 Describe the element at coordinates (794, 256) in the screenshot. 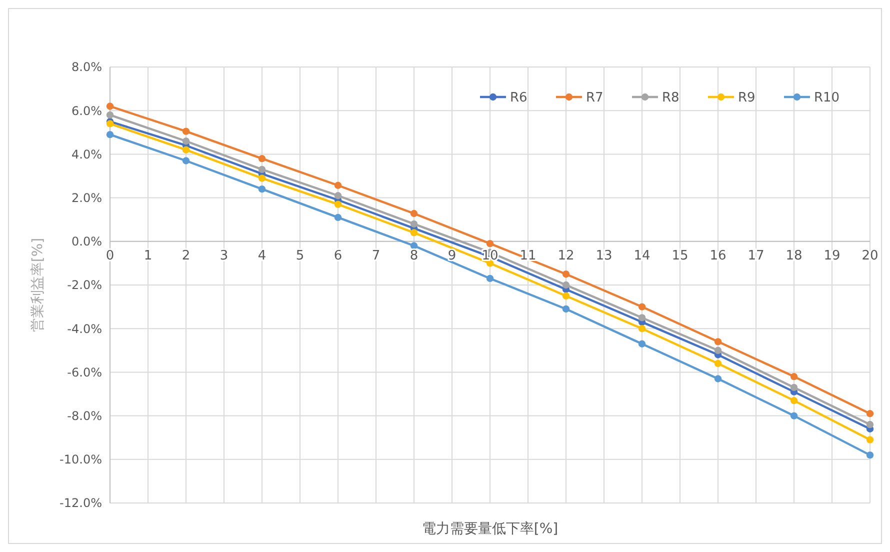

I see `x-tick-label: 18` at that location.